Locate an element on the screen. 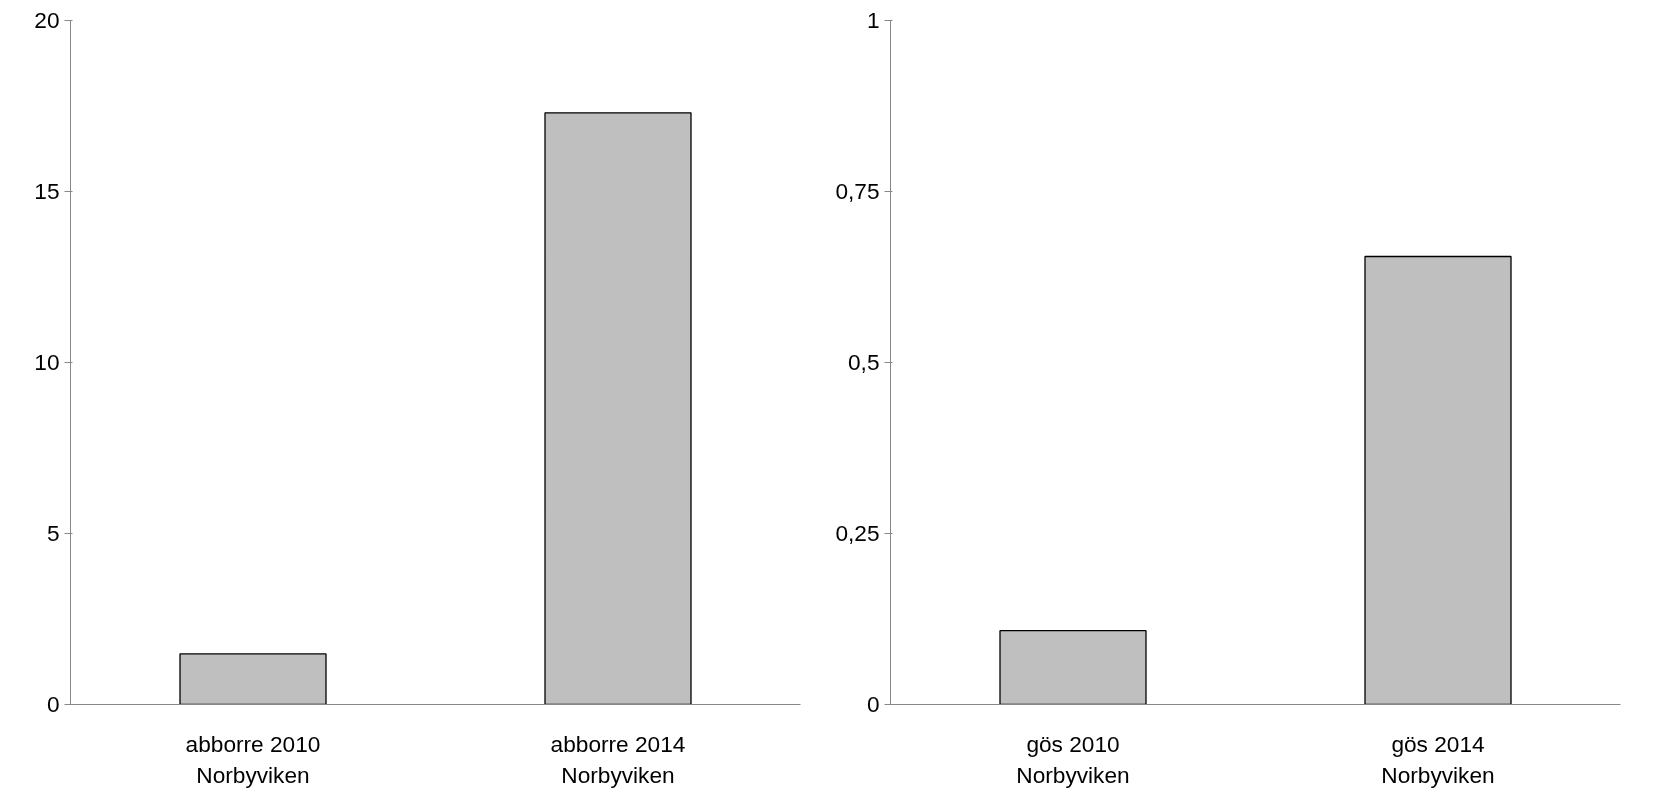  y-tick-label: 0,75 is located at coordinates (857, 191).